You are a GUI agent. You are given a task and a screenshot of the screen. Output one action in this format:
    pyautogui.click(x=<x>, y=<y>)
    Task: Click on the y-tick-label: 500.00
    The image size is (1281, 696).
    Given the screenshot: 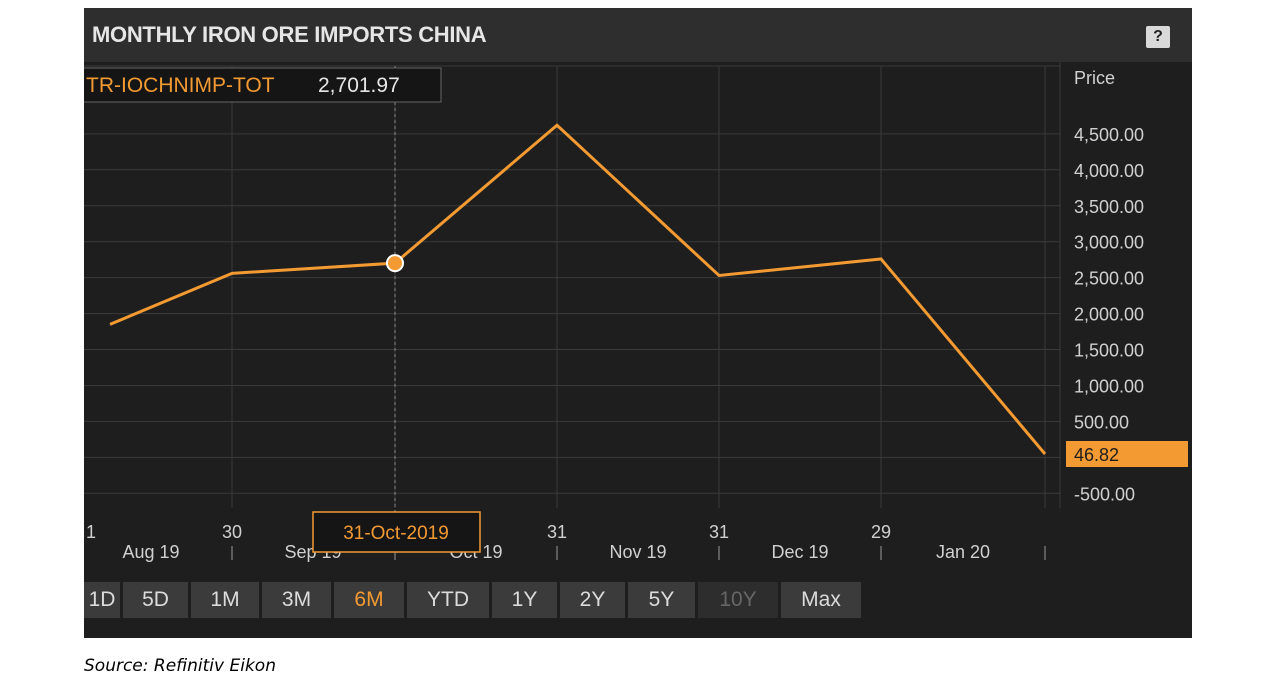 What is the action you would take?
    pyautogui.click(x=1101, y=422)
    